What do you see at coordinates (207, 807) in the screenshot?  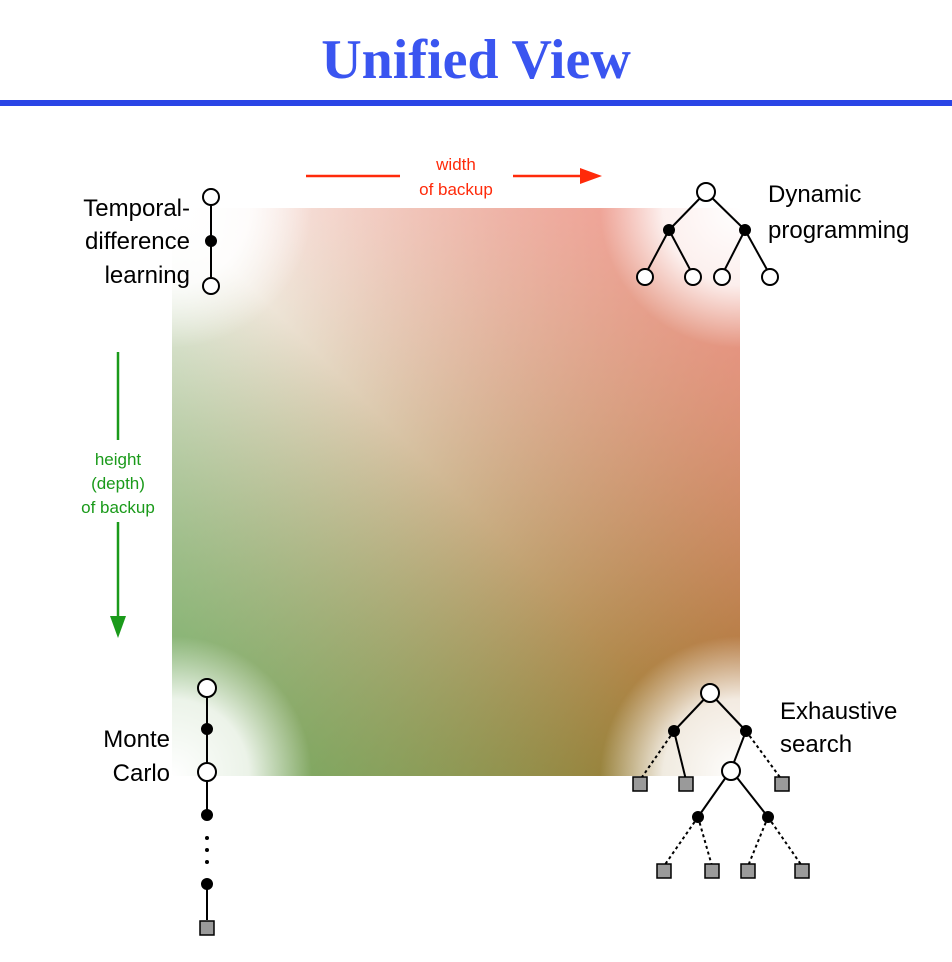 I see `mc-backup-diagram` at bounding box center [207, 807].